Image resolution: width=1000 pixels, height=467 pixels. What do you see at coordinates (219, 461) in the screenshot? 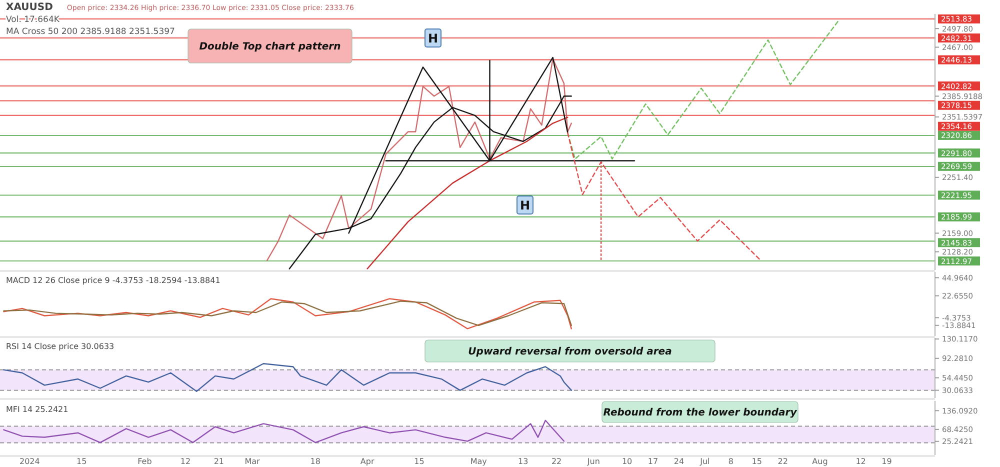
I see `x-tick-label: 21` at bounding box center [219, 461].